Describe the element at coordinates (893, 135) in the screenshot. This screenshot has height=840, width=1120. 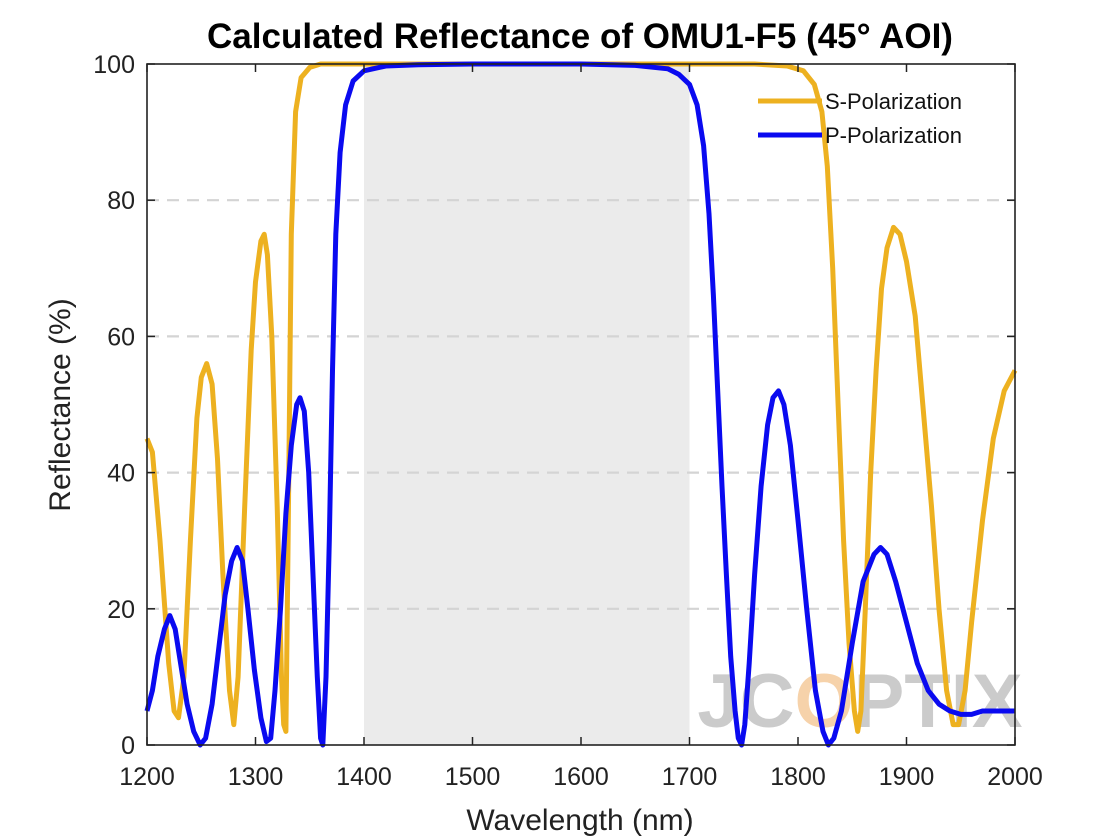
I see `legend-p-label: P-Polarization` at that location.